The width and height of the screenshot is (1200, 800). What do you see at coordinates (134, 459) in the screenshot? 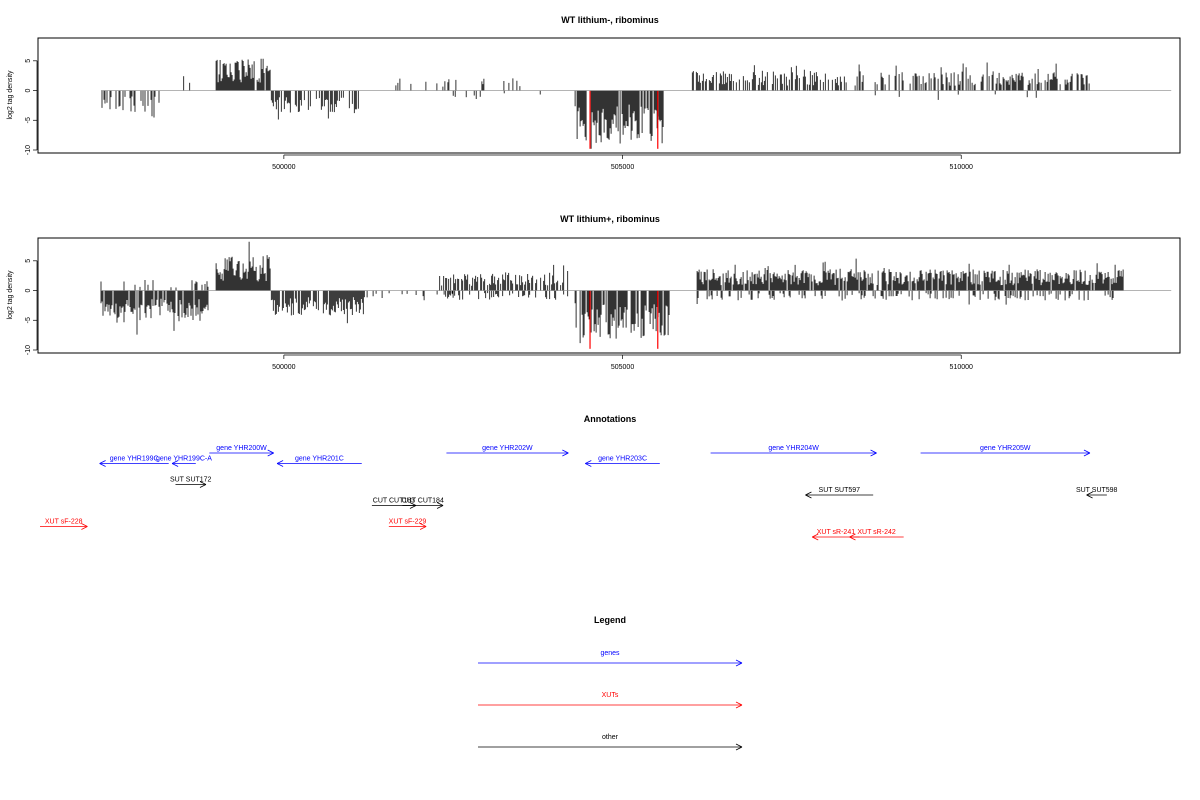
I see `feature-label: gene YHR199C` at bounding box center [134, 459].